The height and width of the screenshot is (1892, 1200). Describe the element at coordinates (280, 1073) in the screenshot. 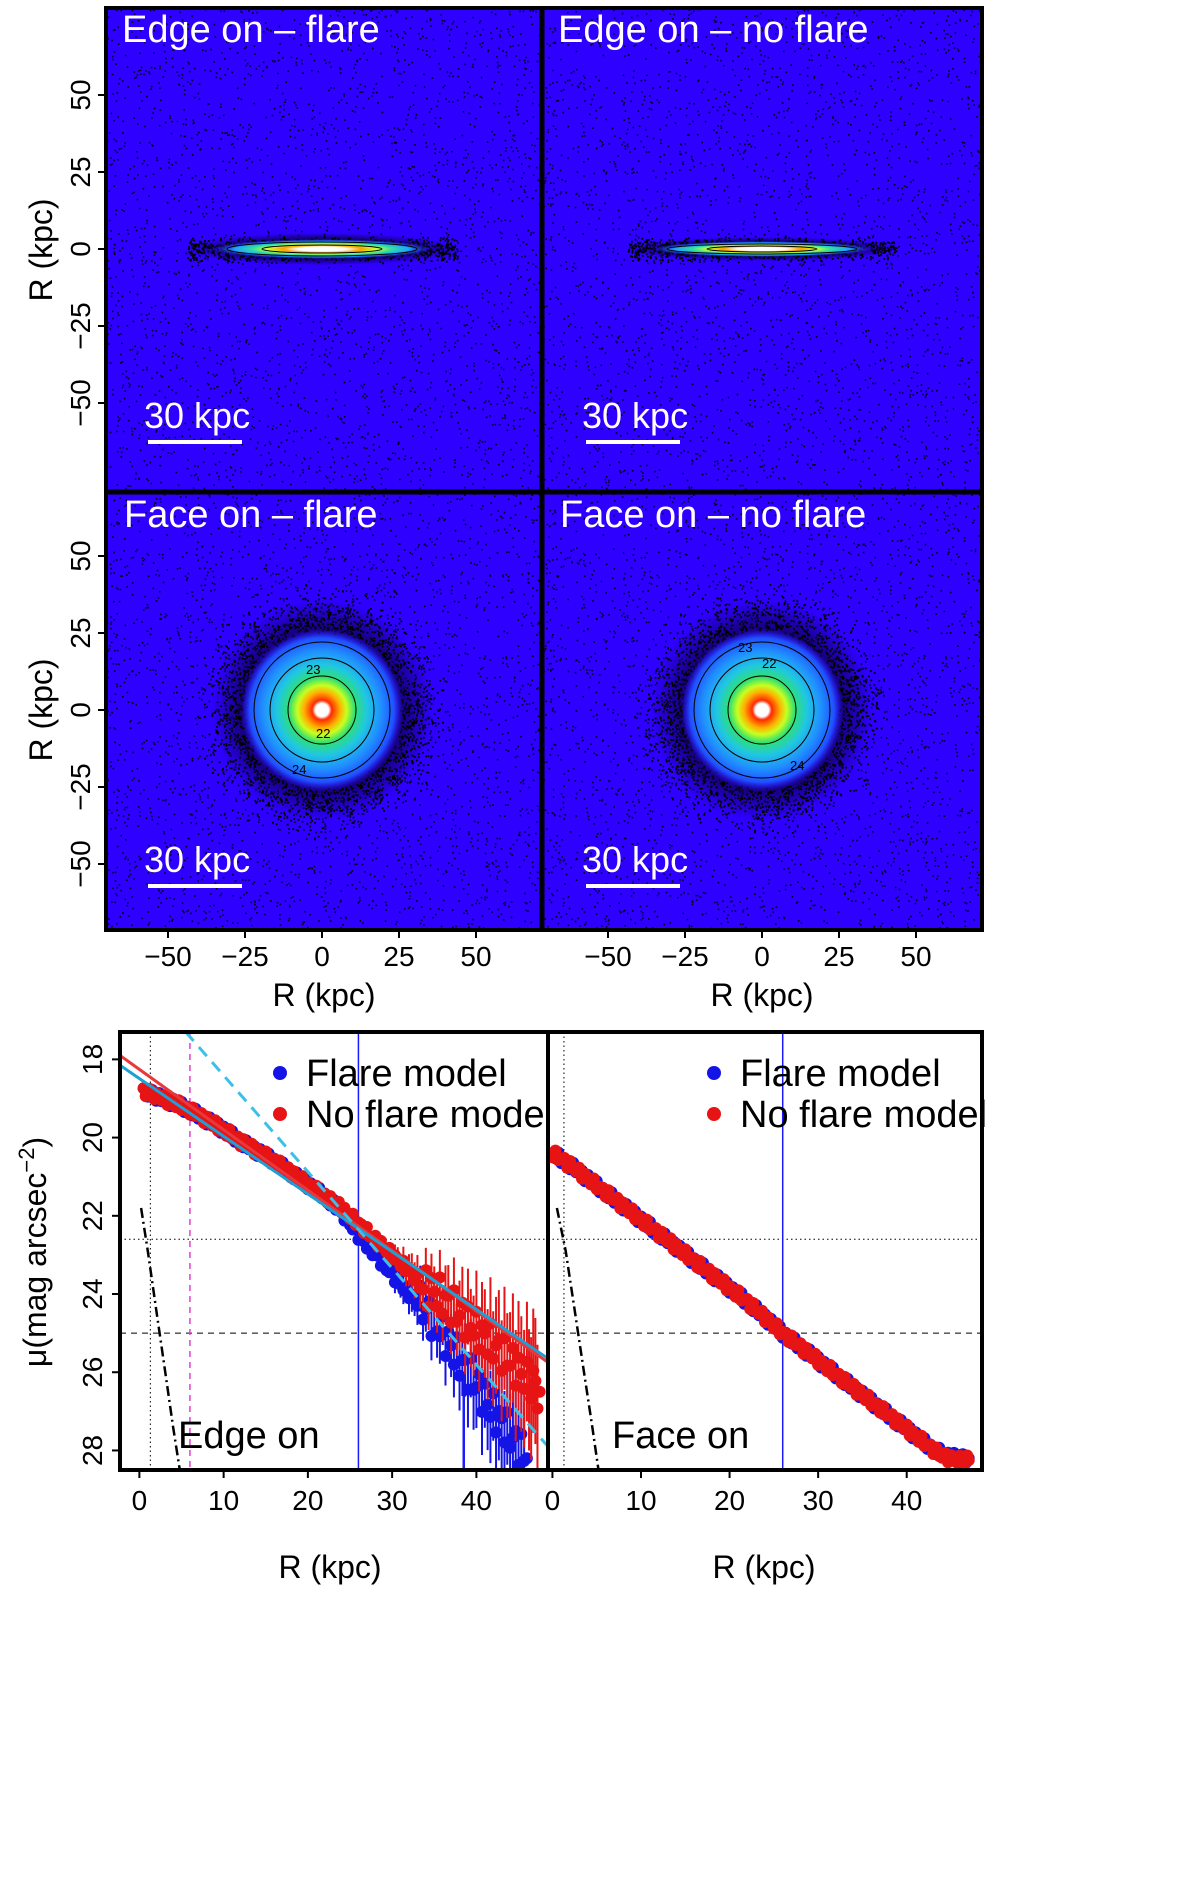

I see `legend-marker-flare` at that location.